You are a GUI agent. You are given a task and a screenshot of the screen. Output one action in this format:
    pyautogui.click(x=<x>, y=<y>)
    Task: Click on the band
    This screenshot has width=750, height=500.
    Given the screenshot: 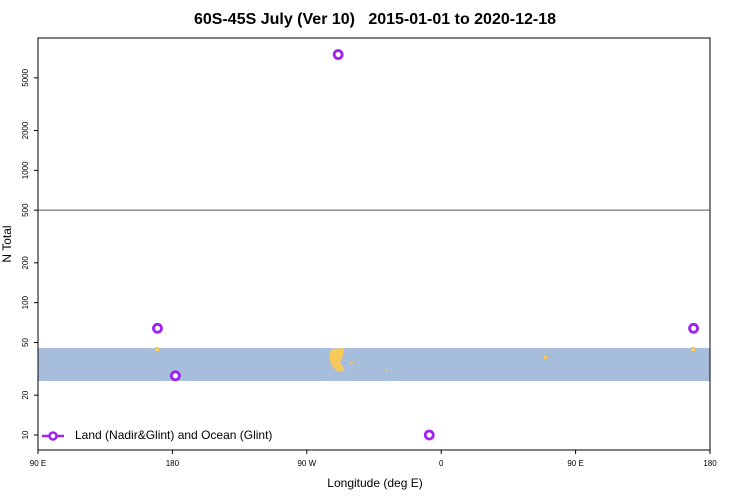 What is the action you would take?
    pyautogui.click(x=374, y=364)
    